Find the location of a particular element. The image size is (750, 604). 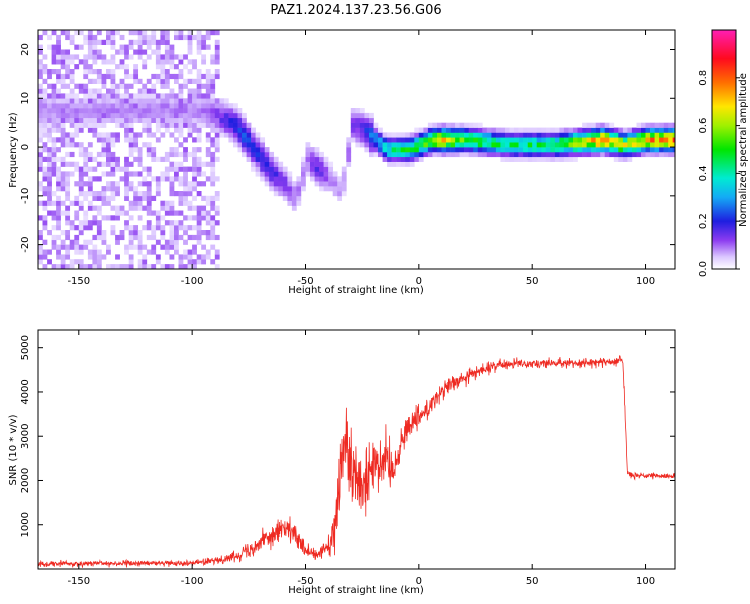

y-tick-label: 2000 is located at coordinates (25, 480).